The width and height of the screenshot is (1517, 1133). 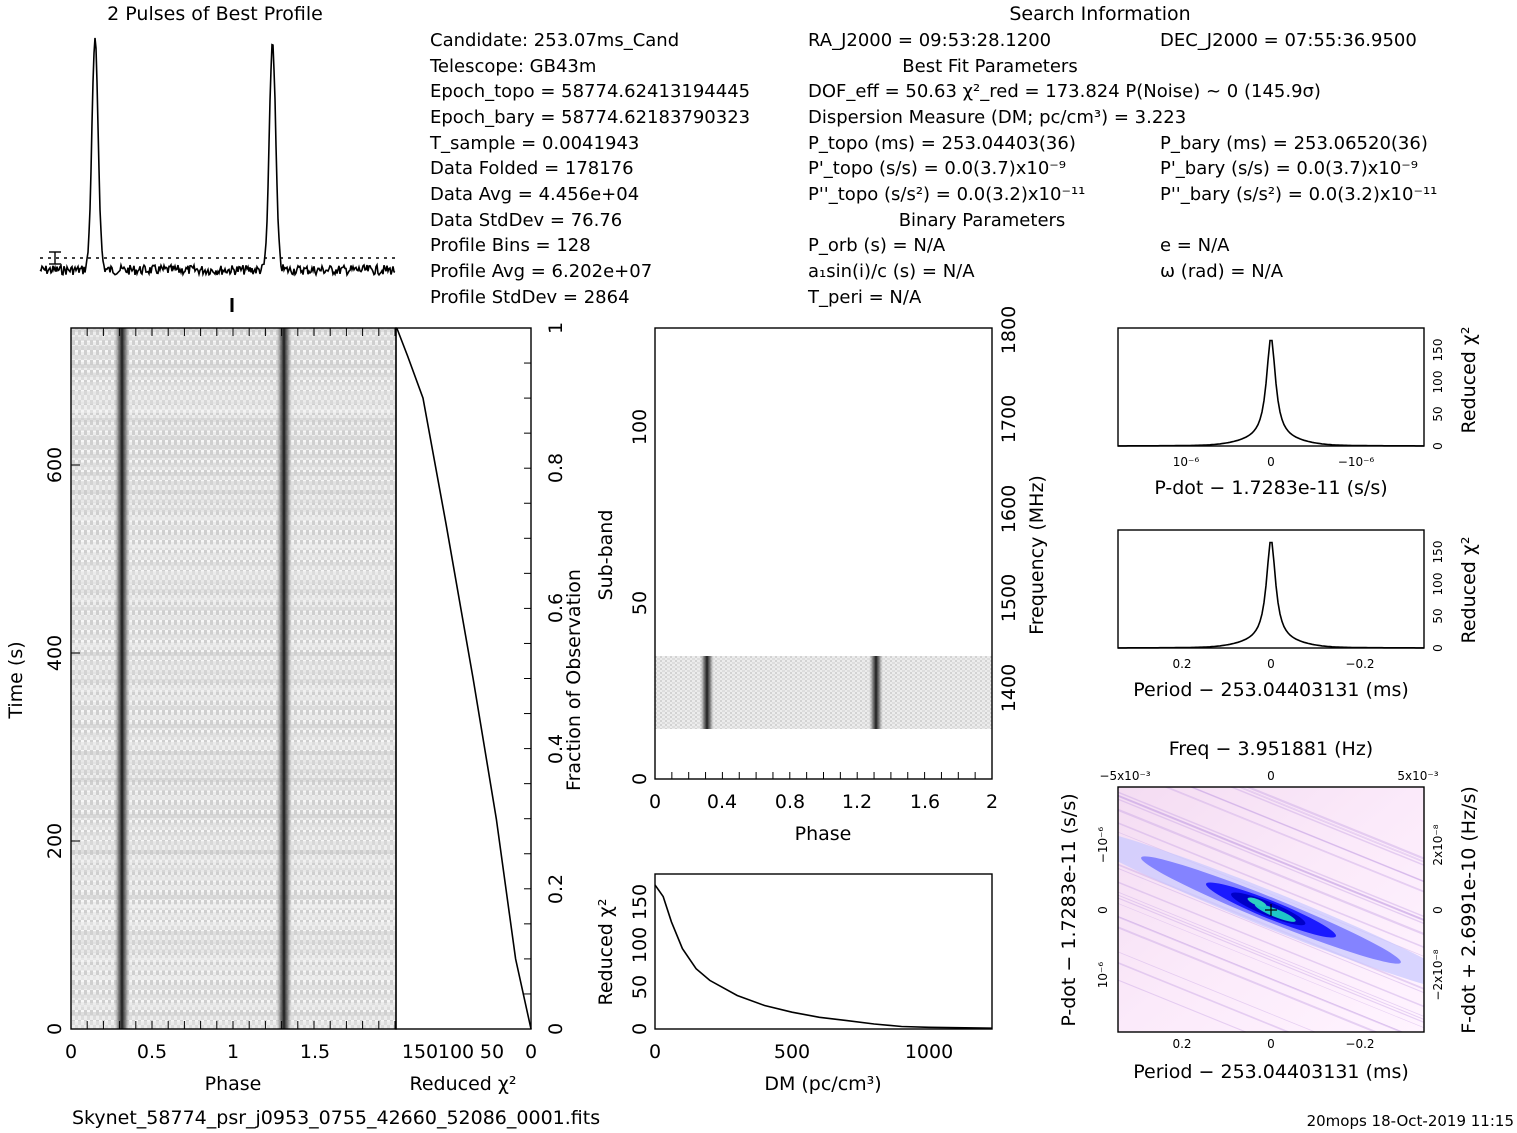 What do you see at coordinates (1181, 664) in the screenshot?
I see `period-xtick-0: 0.2` at bounding box center [1181, 664].